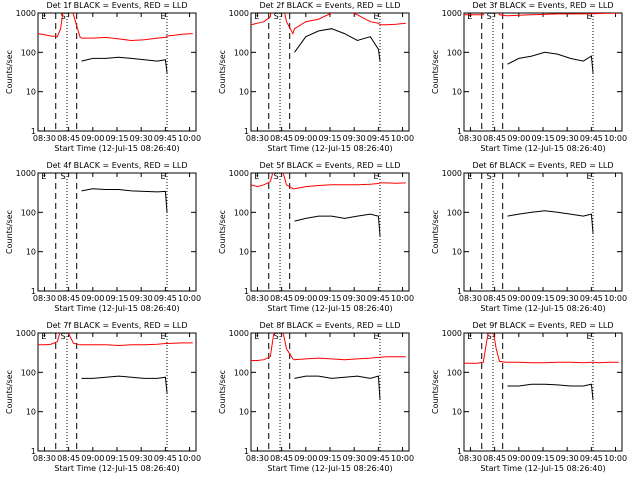 The height and width of the screenshot is (480, 640). I want to click on chart-title: Det 4f BLACK = Events, RED = LLD, so click(116, 165).